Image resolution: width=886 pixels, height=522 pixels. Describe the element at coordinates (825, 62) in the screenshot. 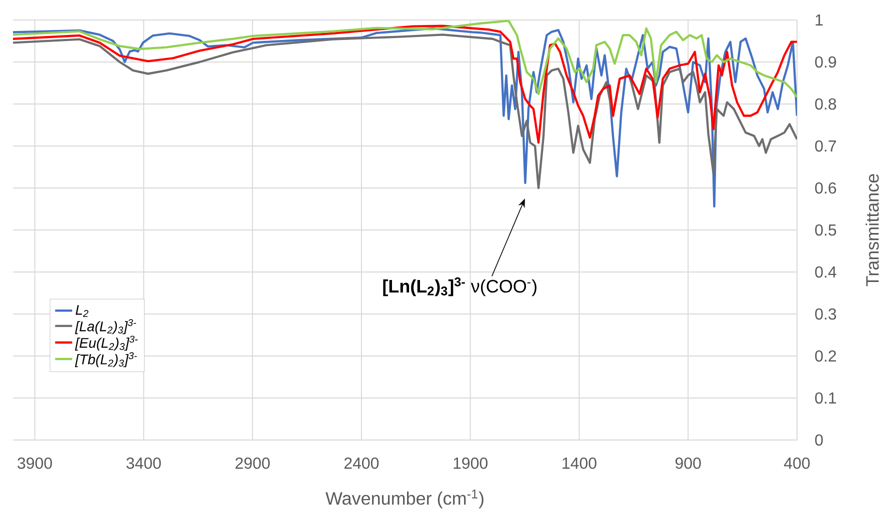

I see `y-tick-label: 0.9` at that location.